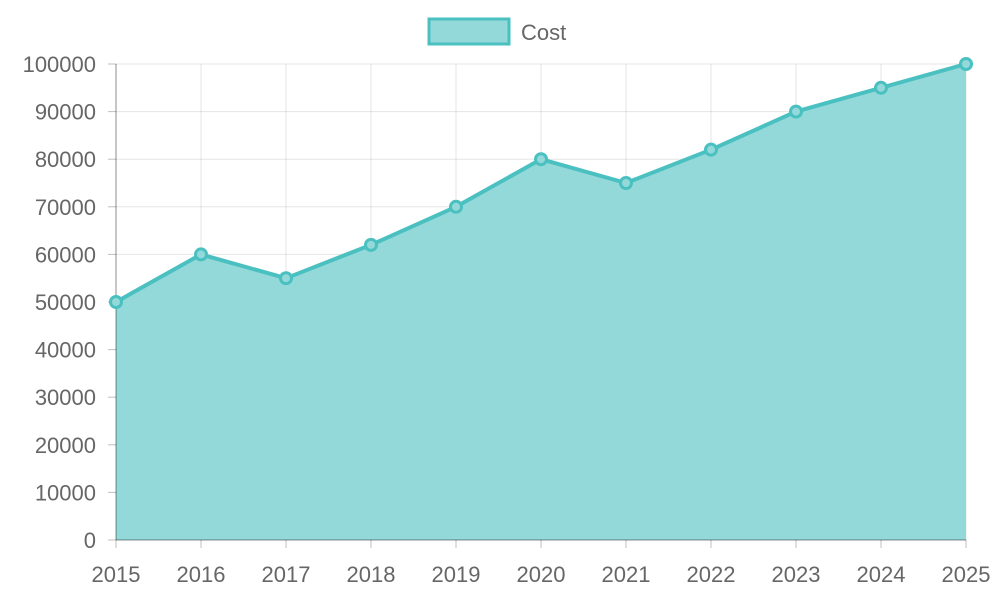 This screenshot has height=600, width=1000. I want to click on y-tick-label: 40000, so click(65, 350).